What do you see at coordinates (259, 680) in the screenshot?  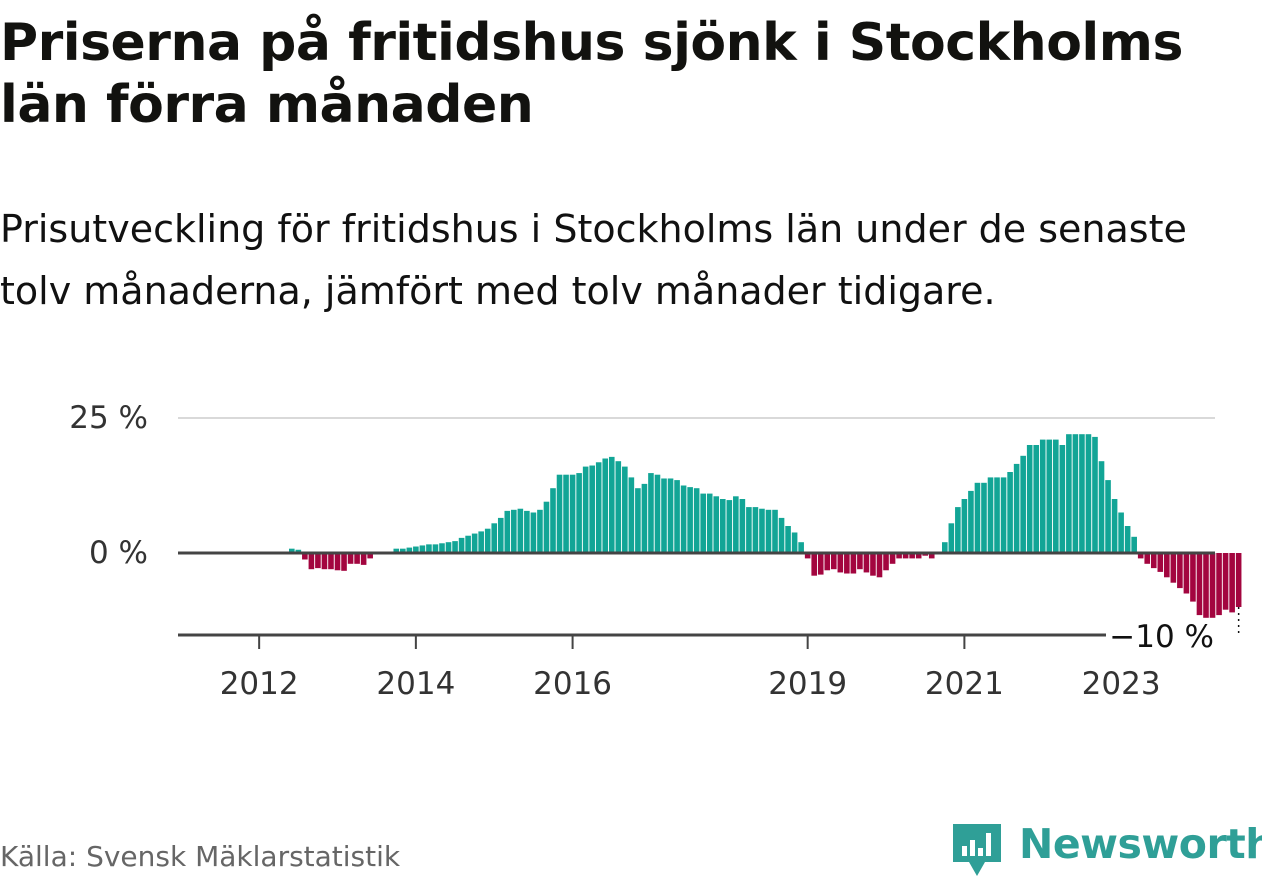 I see `x-tick-label: 2012` at bounding box center [259, 680].